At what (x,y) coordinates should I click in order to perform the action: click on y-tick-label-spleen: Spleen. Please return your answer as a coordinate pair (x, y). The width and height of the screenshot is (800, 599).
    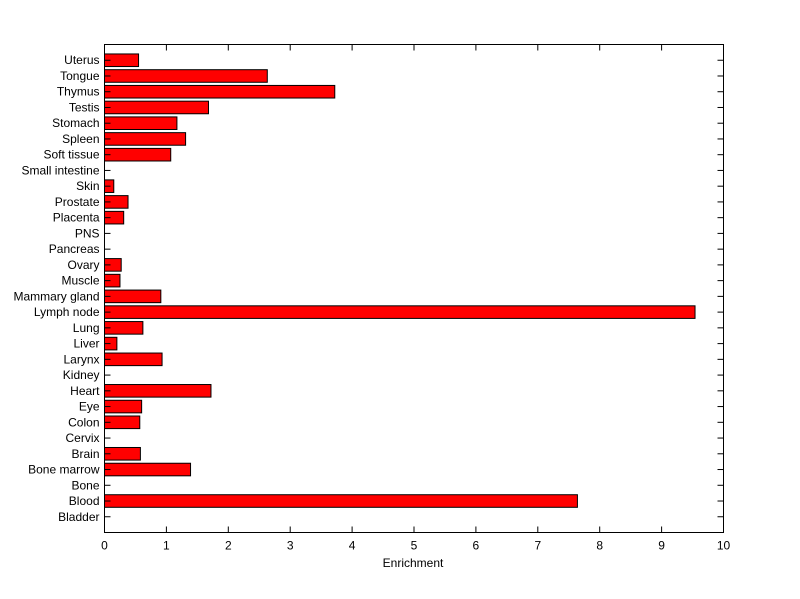
    Looking at the image, I should click on (80, 139).